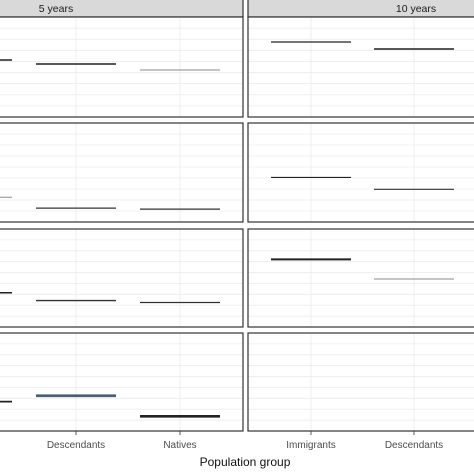  Describe the element at coordinates (179, 445) in the screenshot. I see `x-tick-label: Natives` at that location.